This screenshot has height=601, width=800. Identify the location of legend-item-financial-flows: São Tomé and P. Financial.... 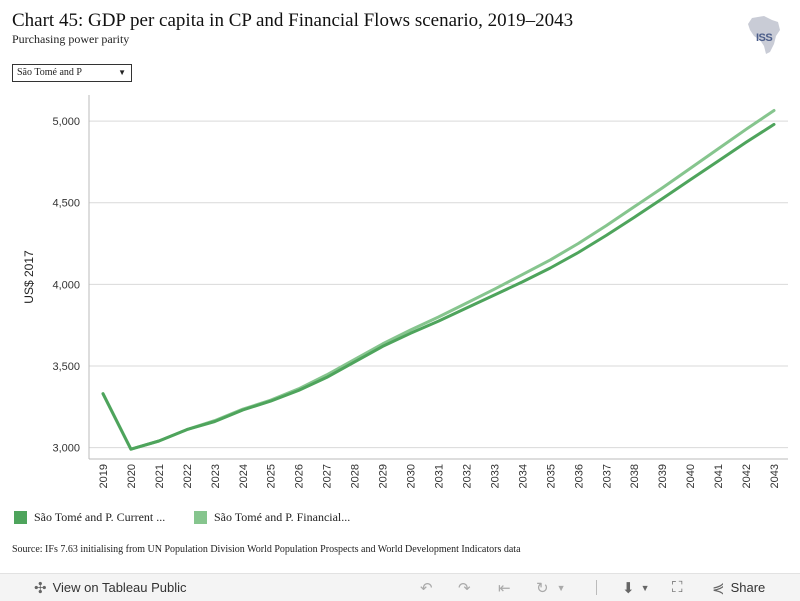
(272, 517).